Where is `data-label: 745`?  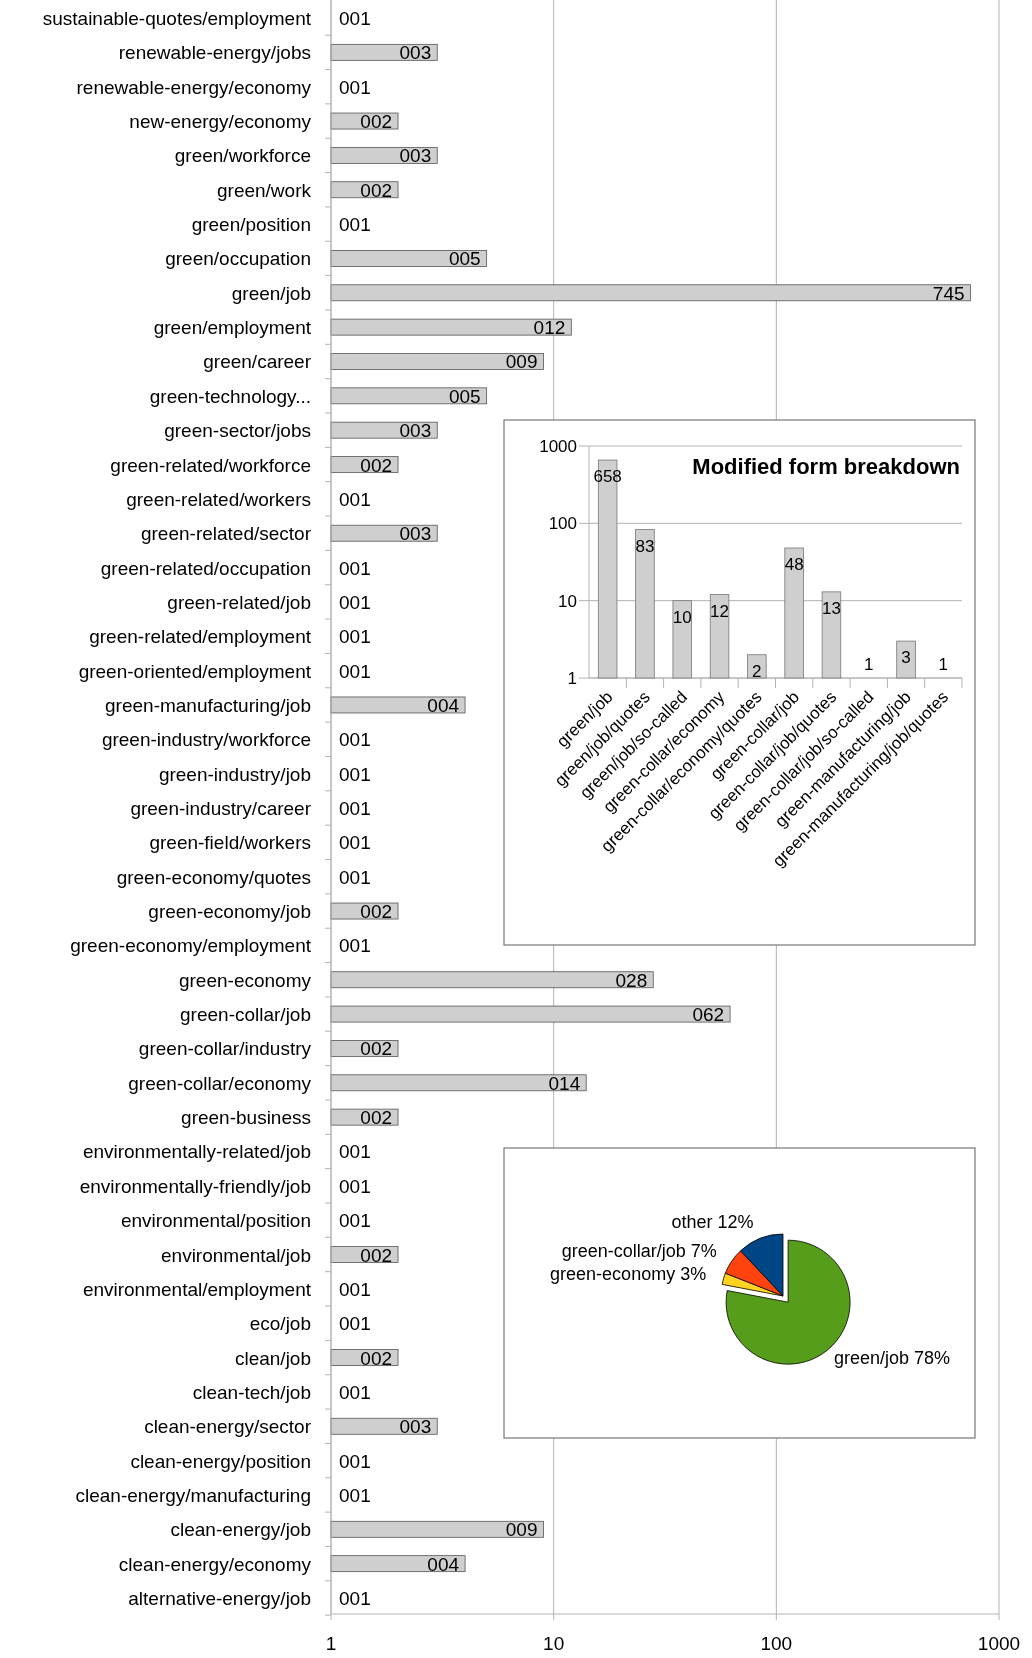
data-label: 745 is located at coordinates (948, 293).